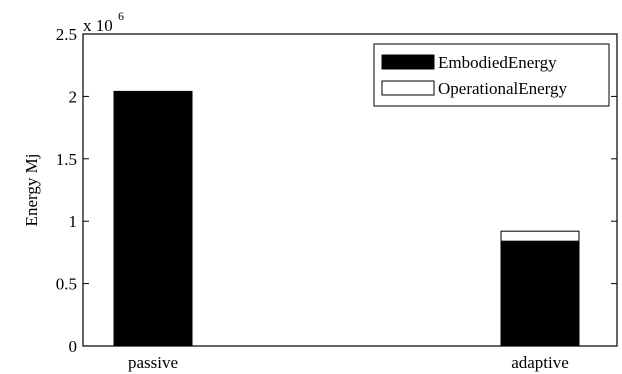 The width and height of the screenshot is (622, 374). What do you see at coordinates (497, 62) in the screenshot?
I see `legend-label-embodied: EmbodiedEnergy` at bounding box center [497, 62].